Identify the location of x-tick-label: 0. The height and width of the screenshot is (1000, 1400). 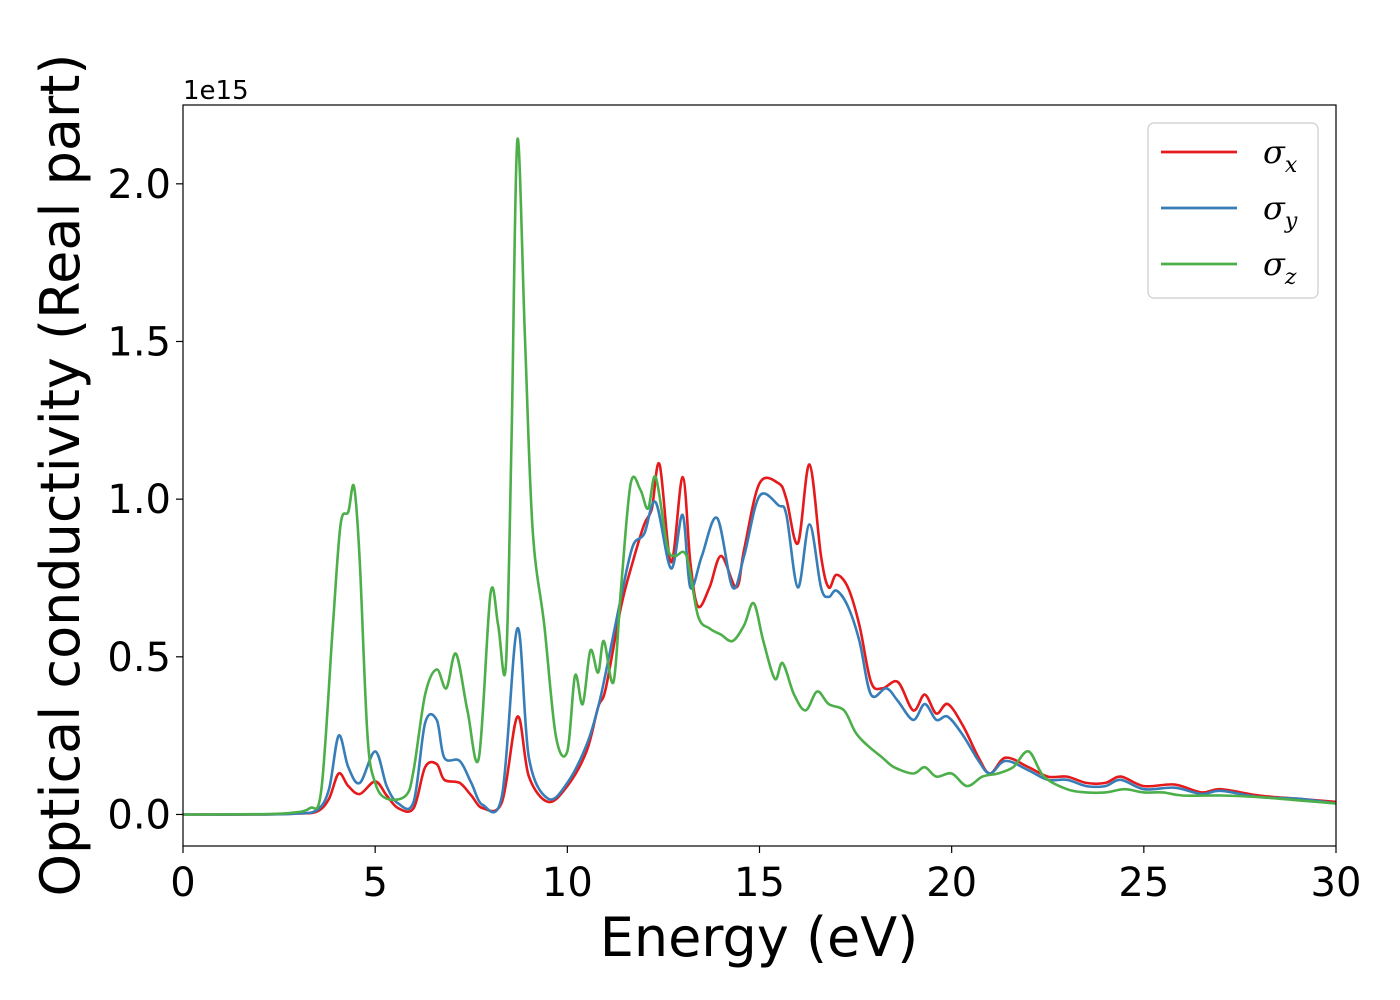
(182, 883).